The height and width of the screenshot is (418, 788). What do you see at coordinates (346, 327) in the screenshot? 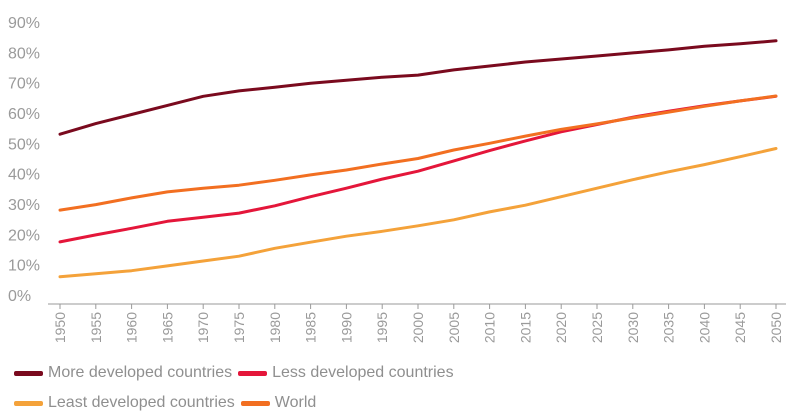
I see `x-tick-label: 1990` at bounding box center [346, 327].